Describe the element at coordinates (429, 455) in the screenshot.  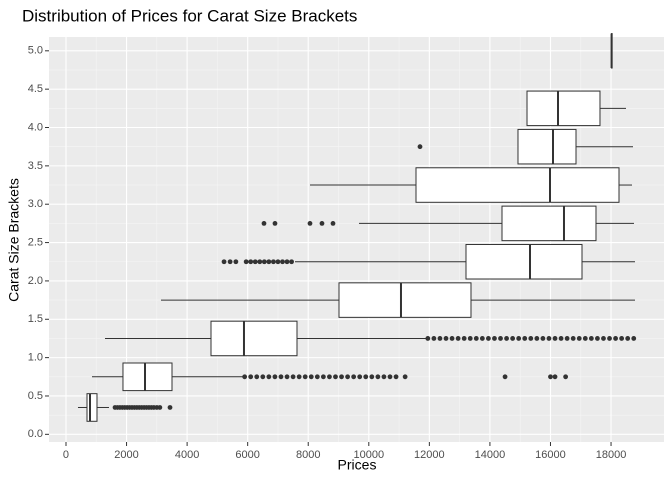
I see `x-tick-label: 12000` at that location.